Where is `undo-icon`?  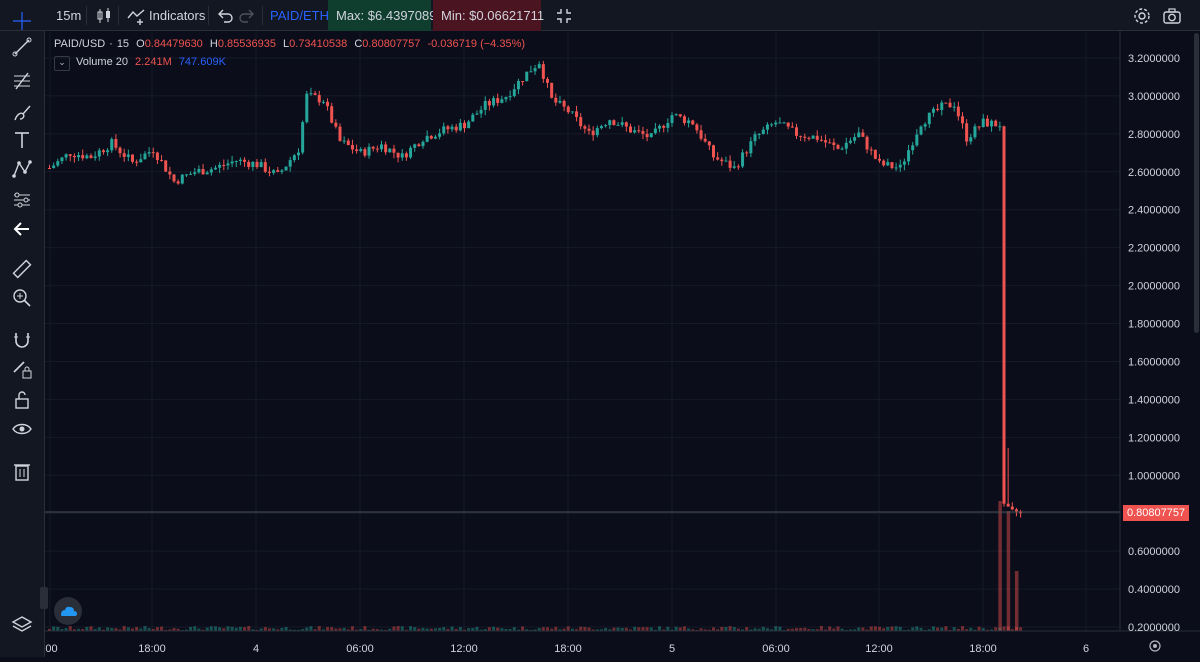 undo-icon is located at coordinates (225, 16).